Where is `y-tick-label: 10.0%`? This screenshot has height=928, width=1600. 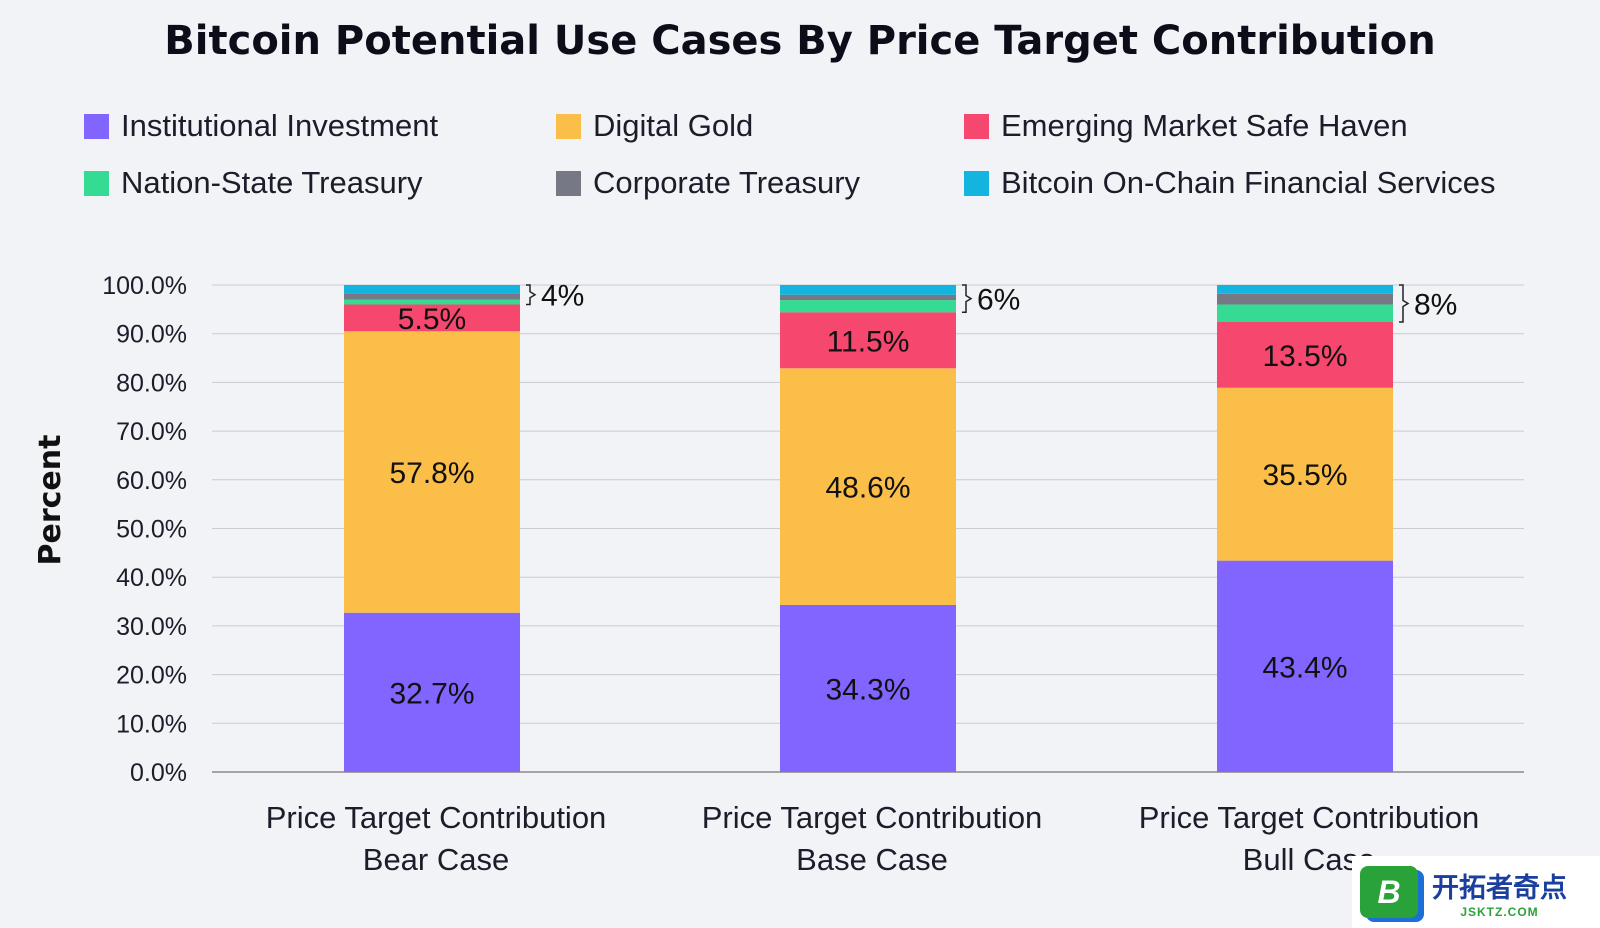 y-tick-label: 10.0% is located at coordinates (151, 724).